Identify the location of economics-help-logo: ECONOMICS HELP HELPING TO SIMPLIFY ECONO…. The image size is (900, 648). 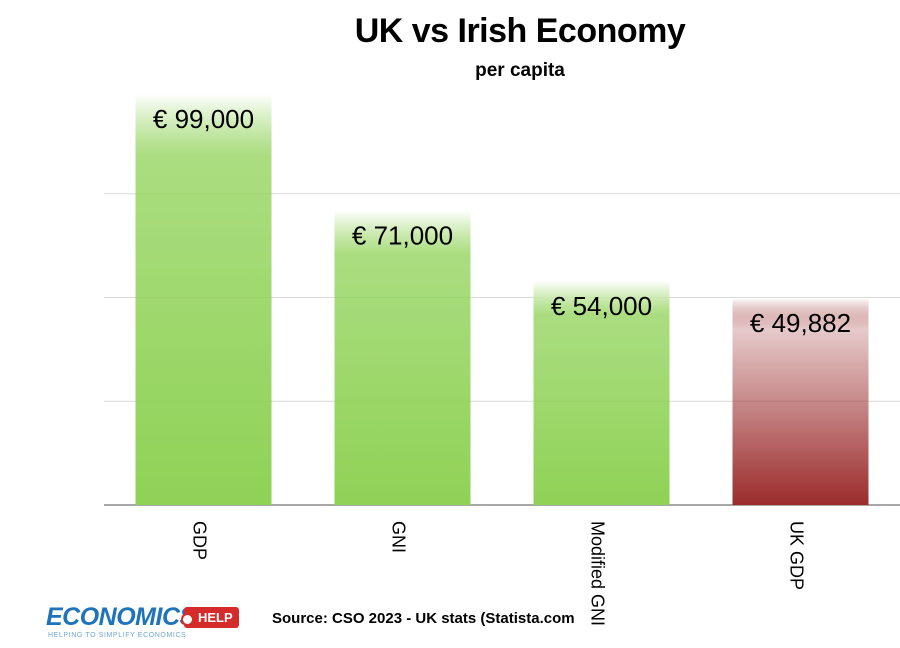
(142, 623).